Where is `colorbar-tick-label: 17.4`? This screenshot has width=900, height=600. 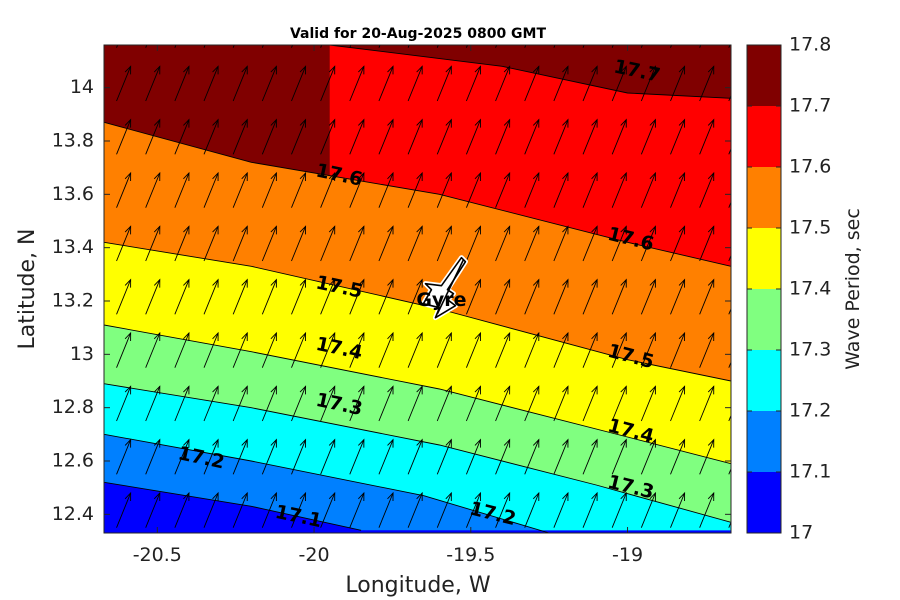 colorbar-tick-label: 17.4 is located at coordinates (810, 289).